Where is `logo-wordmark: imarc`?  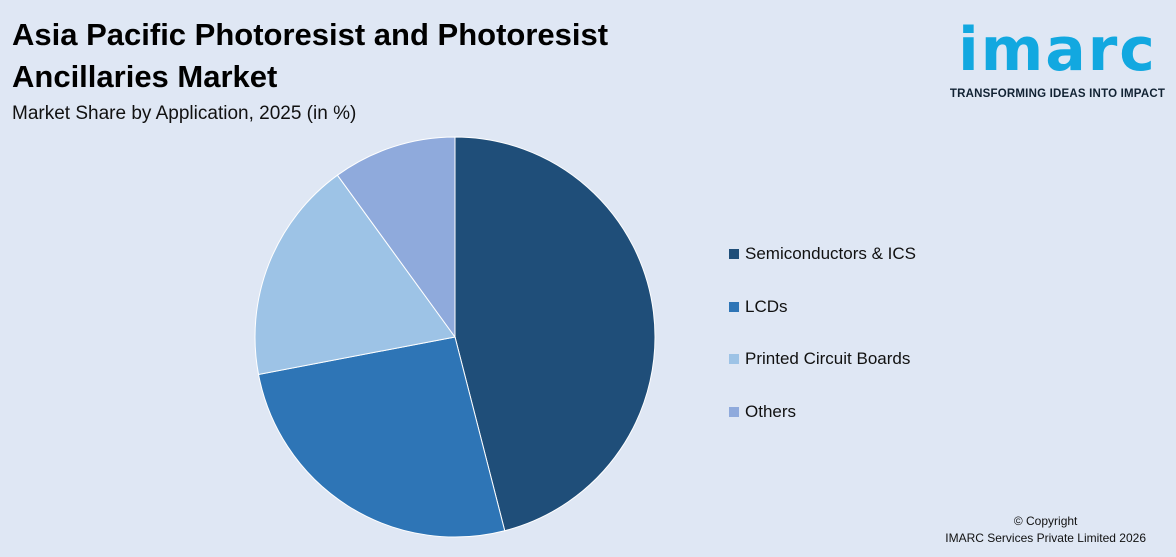
logo-wordmark: imarc is located at coordinates (1057, 50).